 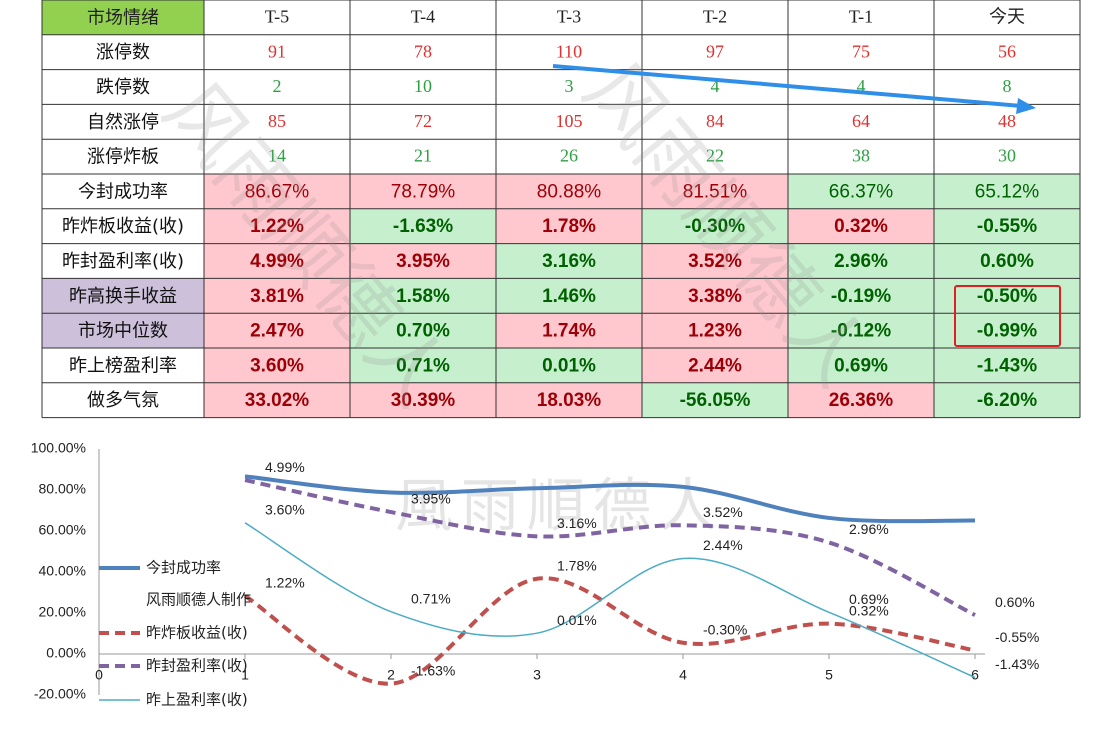 What do you see at coordinates (123, 191) in the screenshot?
I see `row-label: 今封成功率` at bounding box center [123, 191].